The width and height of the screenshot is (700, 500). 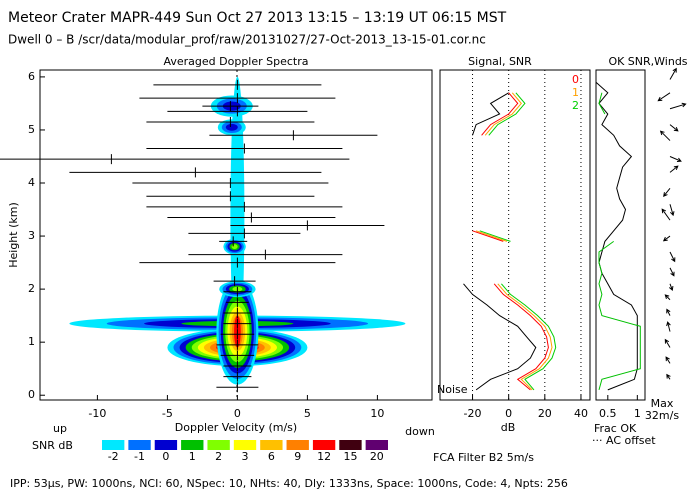 I want to click on y-axis-label: Height (km), so click(x=13, y=235).